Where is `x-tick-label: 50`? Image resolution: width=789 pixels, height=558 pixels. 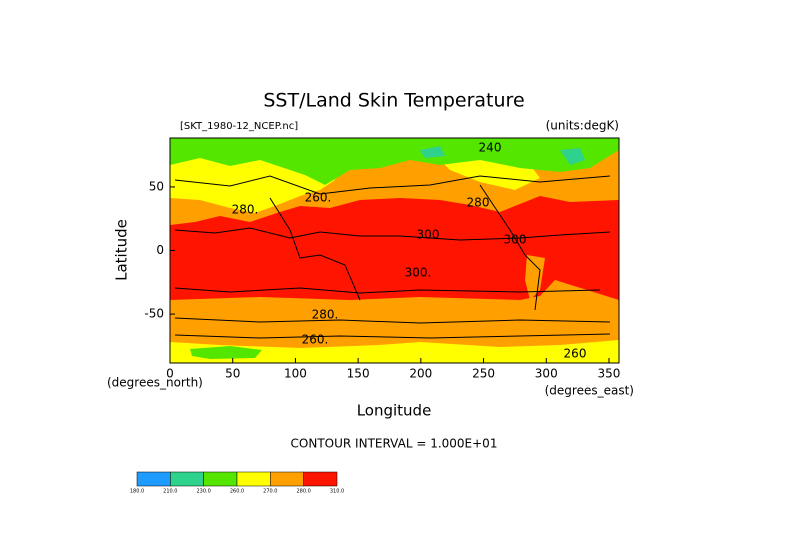
x-tick-label: 50 is located at coordinates (232, 374).